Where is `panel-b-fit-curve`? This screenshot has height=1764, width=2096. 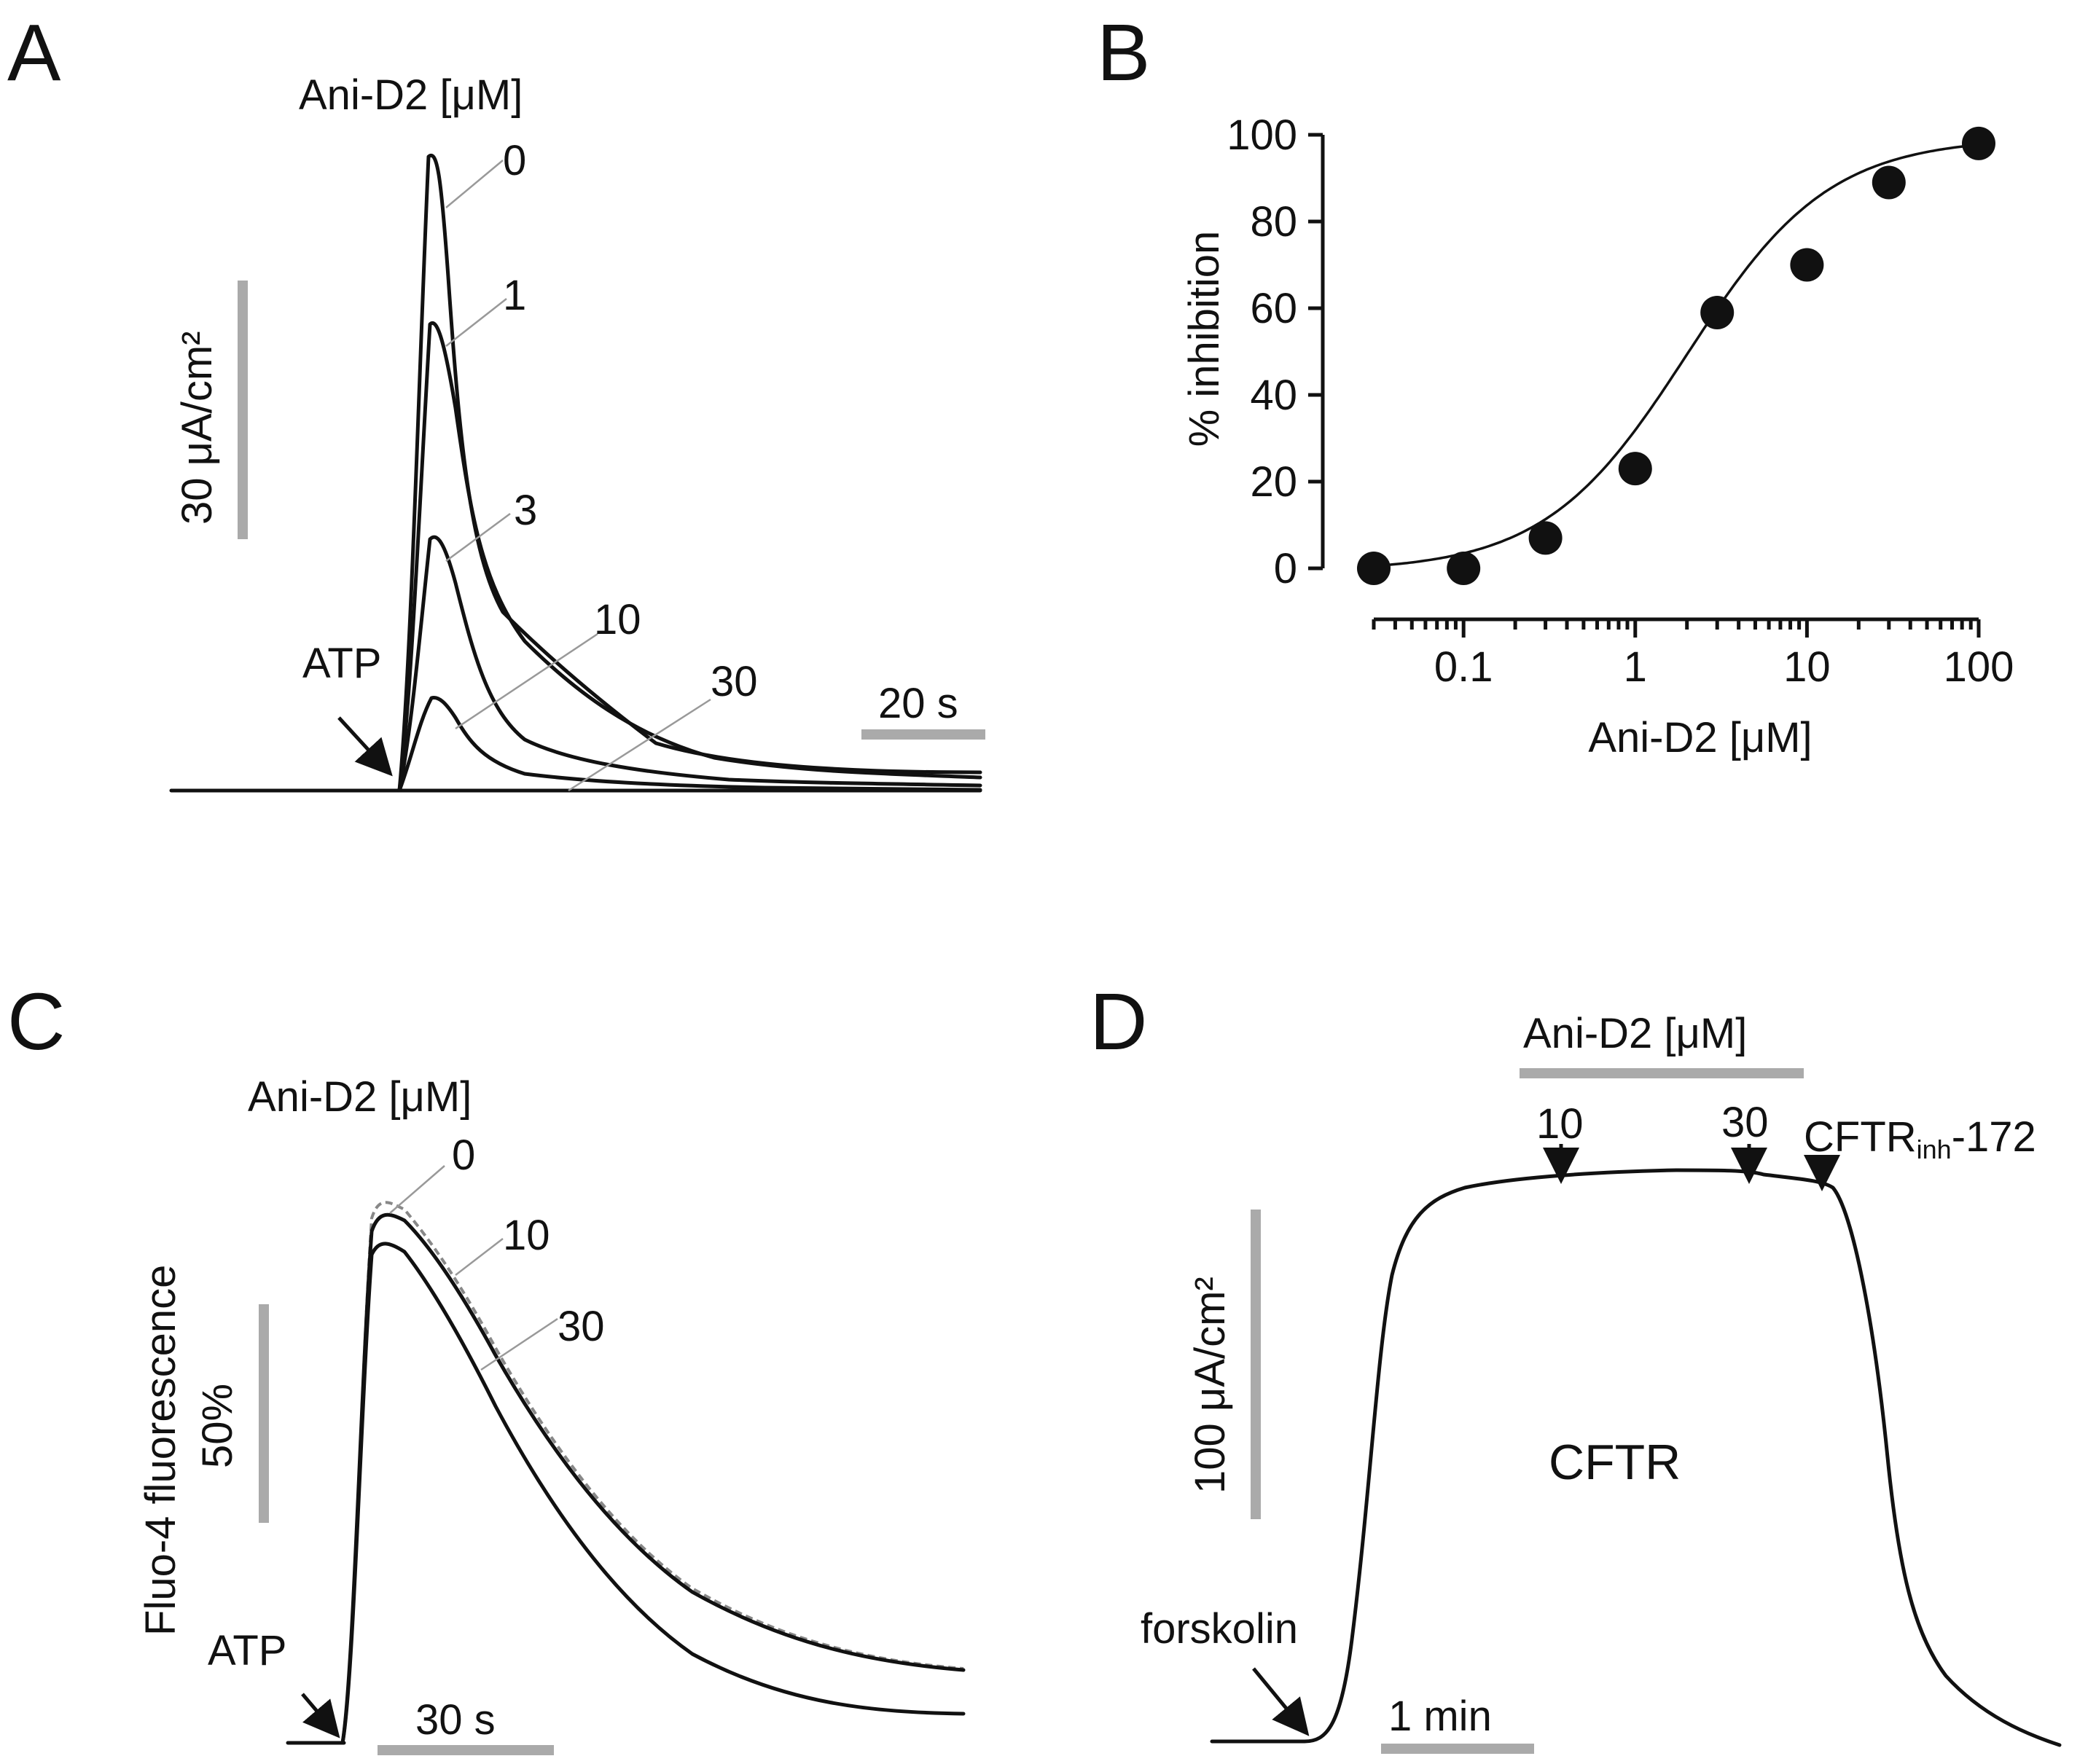 panel-b-fit-curve is located at coordinates (1676, 355).